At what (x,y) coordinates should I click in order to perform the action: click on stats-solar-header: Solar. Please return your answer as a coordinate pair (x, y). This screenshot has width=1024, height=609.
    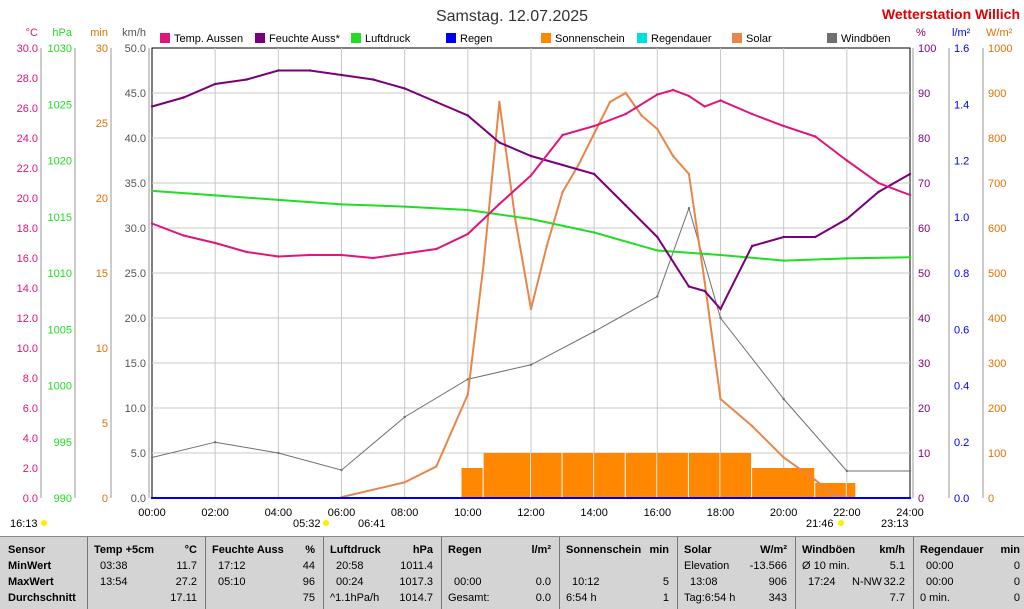
    Looking at the image, I should click on (698, 550).